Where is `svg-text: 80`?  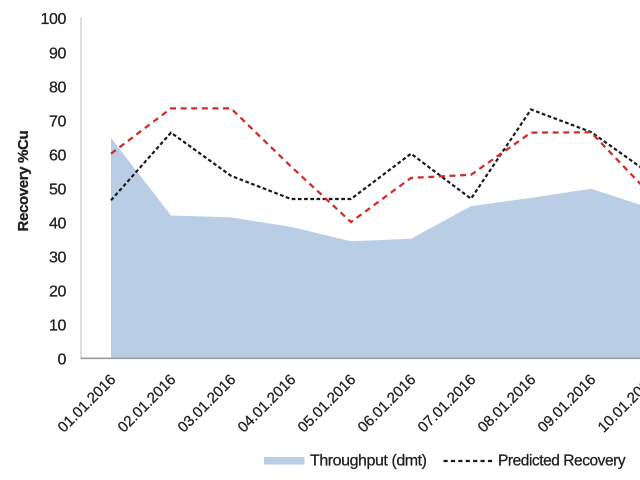
svg-text: 80 is located at coordinates (57, 87).